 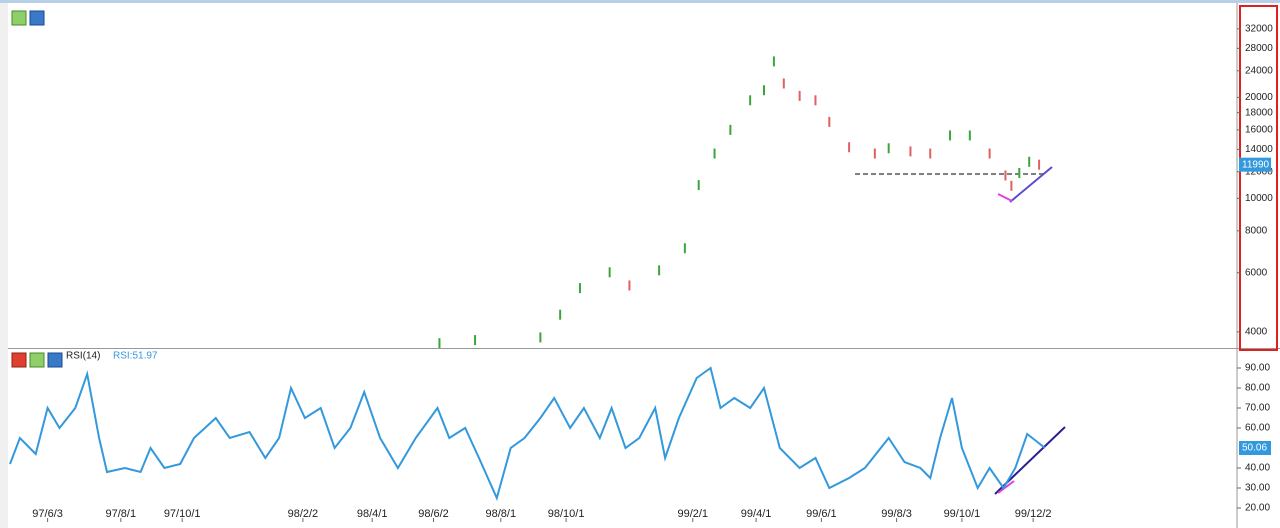 What do you see at coordinates (19, 360) in the screenshot?
I see `close-icon` at bounding box center [19, 360].